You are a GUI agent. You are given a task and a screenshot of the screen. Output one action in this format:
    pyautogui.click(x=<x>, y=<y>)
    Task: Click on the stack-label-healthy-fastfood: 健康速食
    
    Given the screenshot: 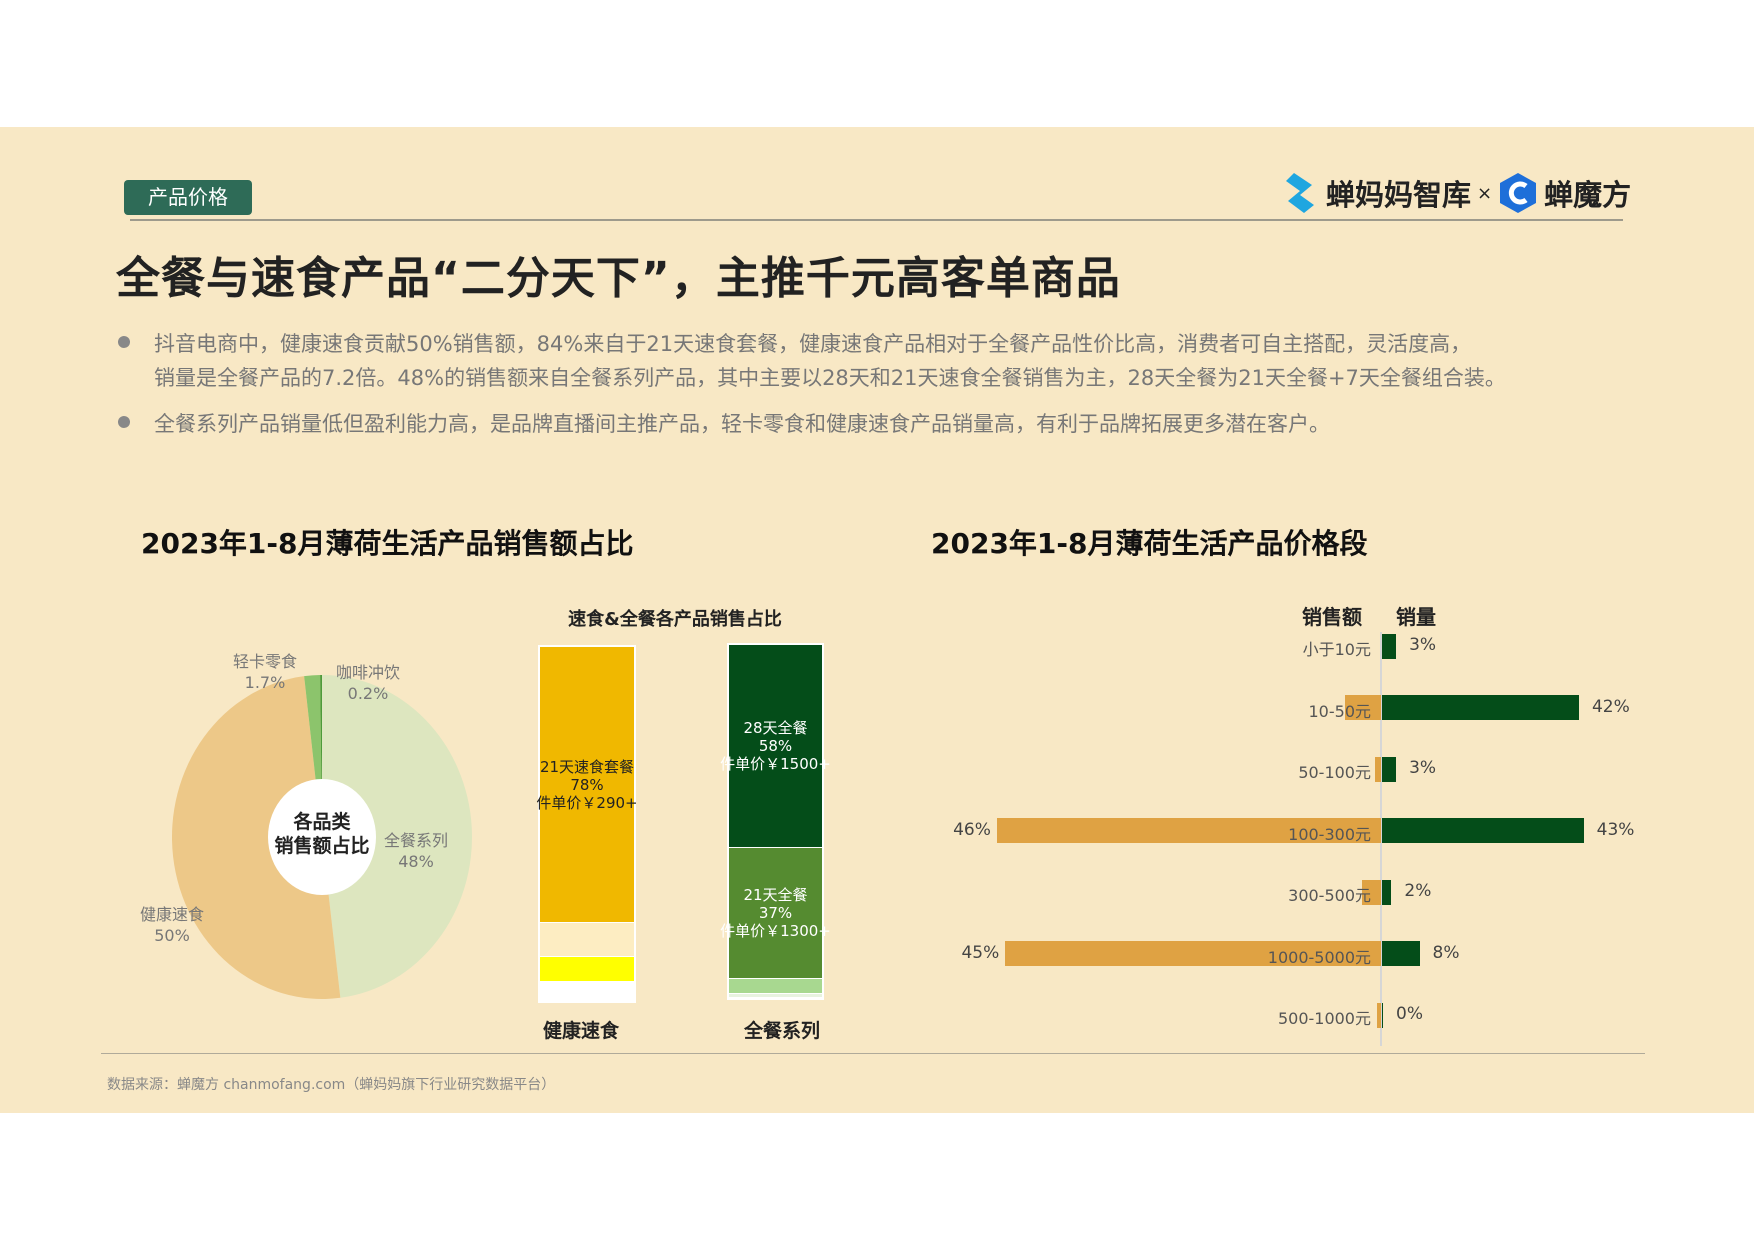 What is the action you would take?
    pyautogui.click(x=581, y=1031)
    